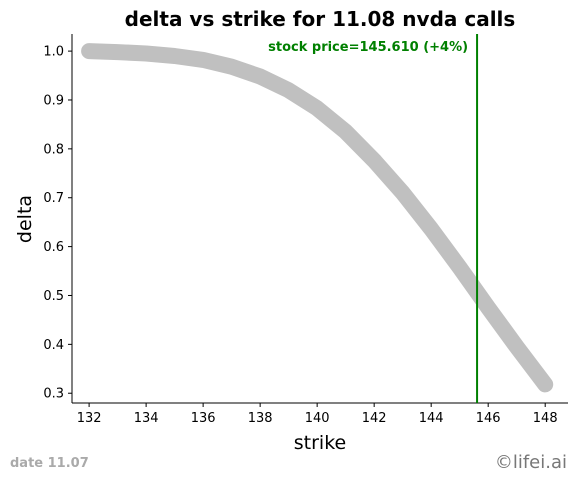  I want to click on footer-date: date 11.07, so click(49, 463).